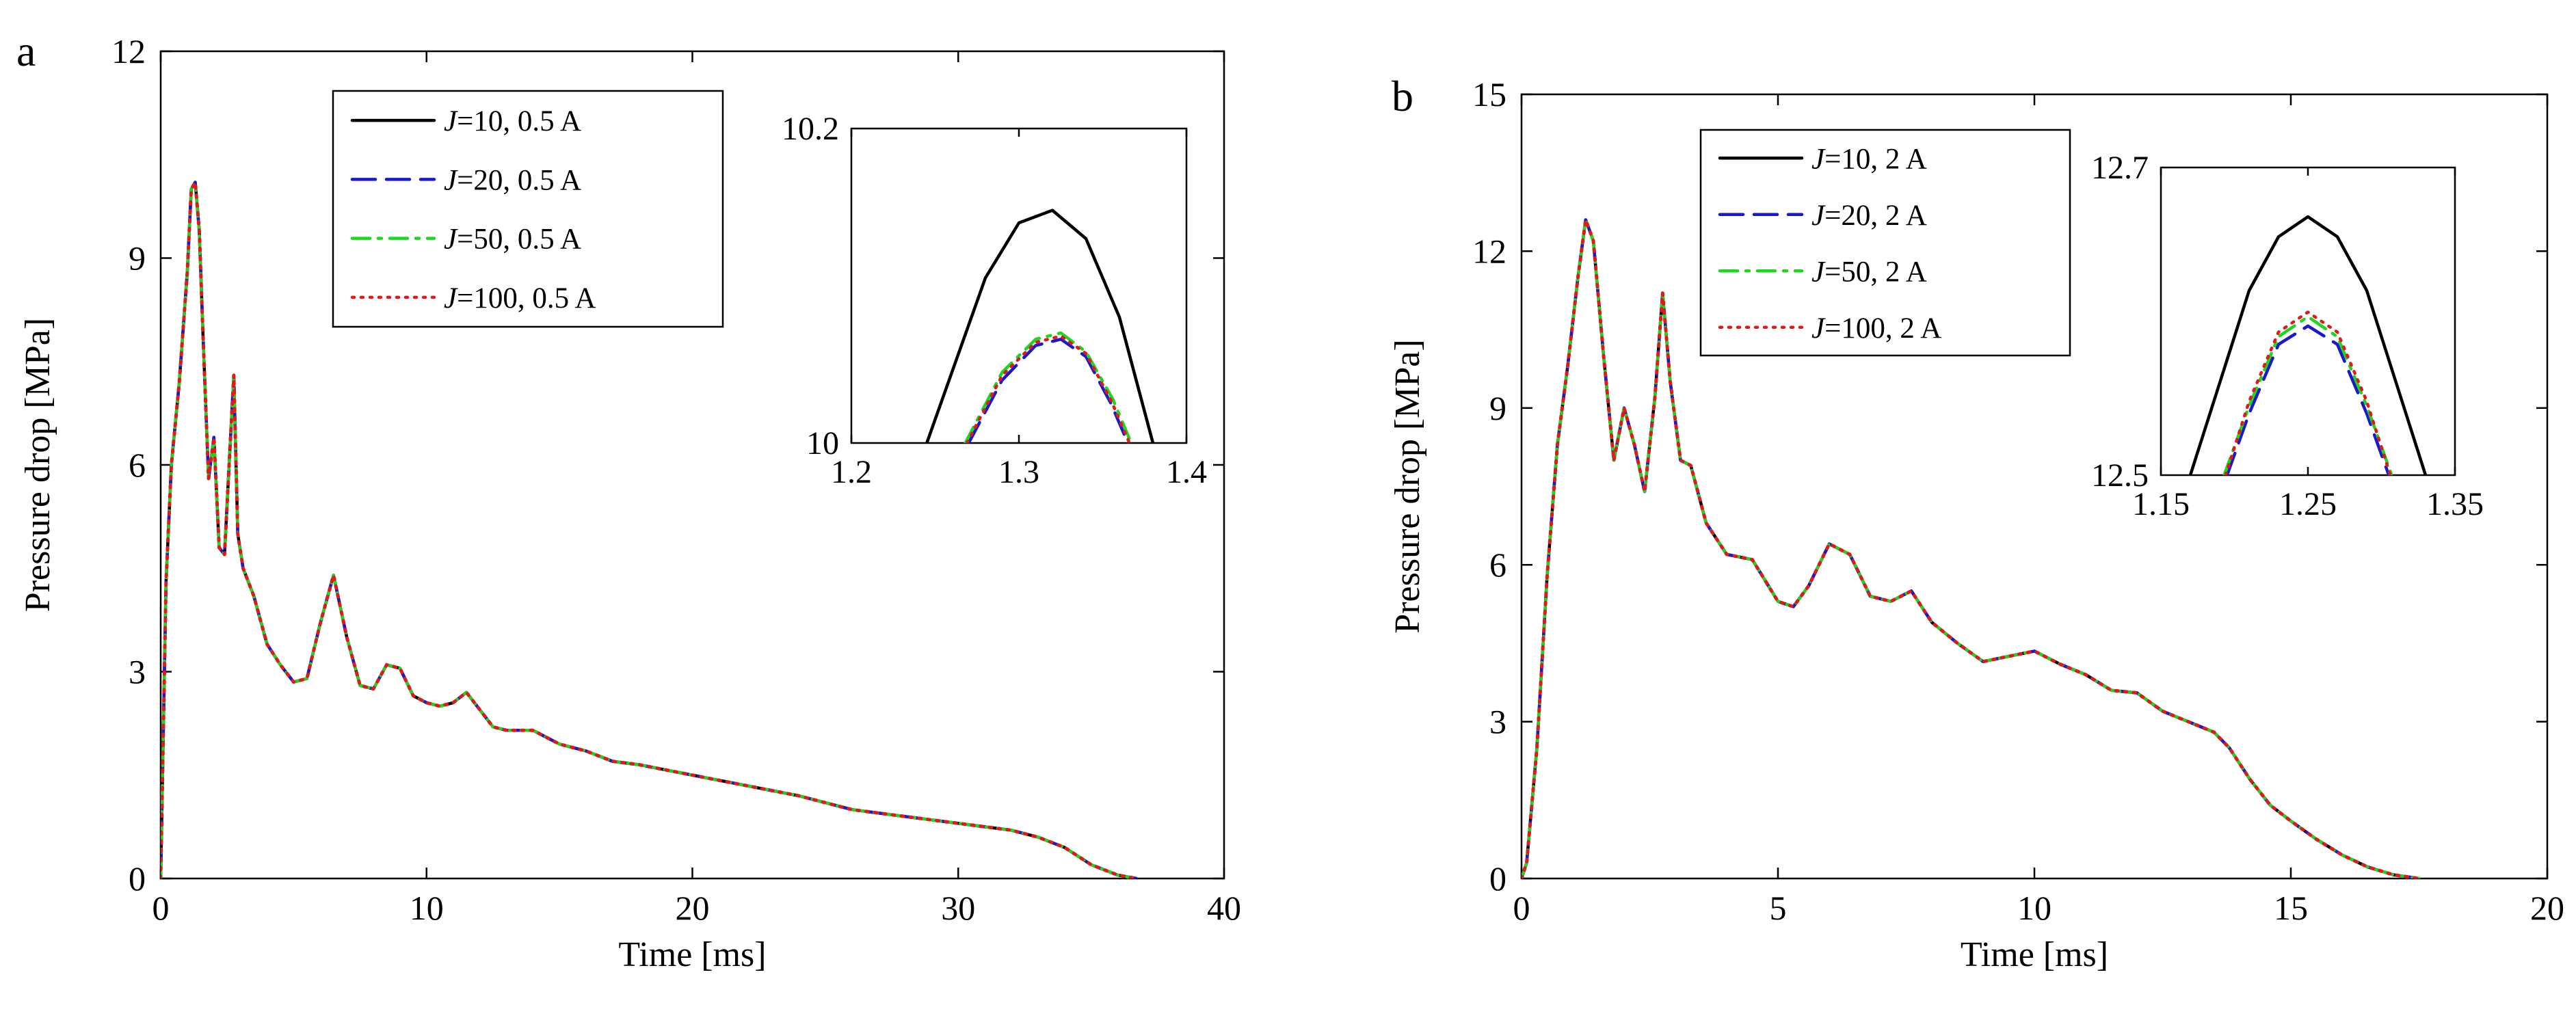  I want to click on legend-entry-2: J=20, 0.5 A, so click(512, 180).